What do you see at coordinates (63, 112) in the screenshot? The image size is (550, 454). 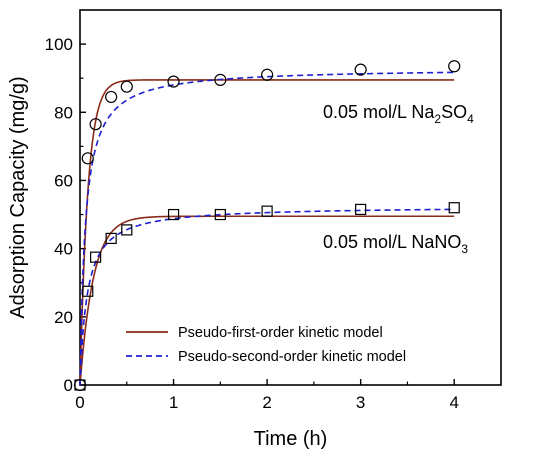 I see `y-tick-label: 80` at bounding box center [63, 112].